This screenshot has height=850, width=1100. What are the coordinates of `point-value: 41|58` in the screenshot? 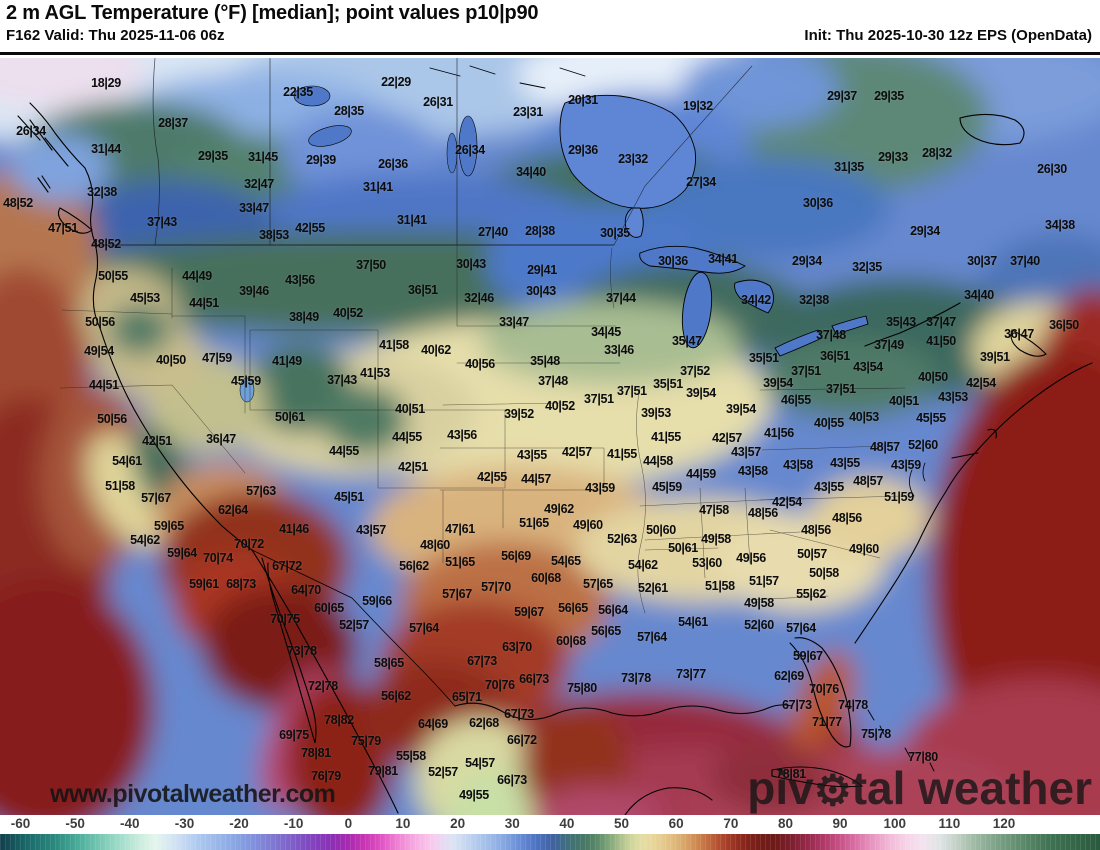 It's located at (394, 344).